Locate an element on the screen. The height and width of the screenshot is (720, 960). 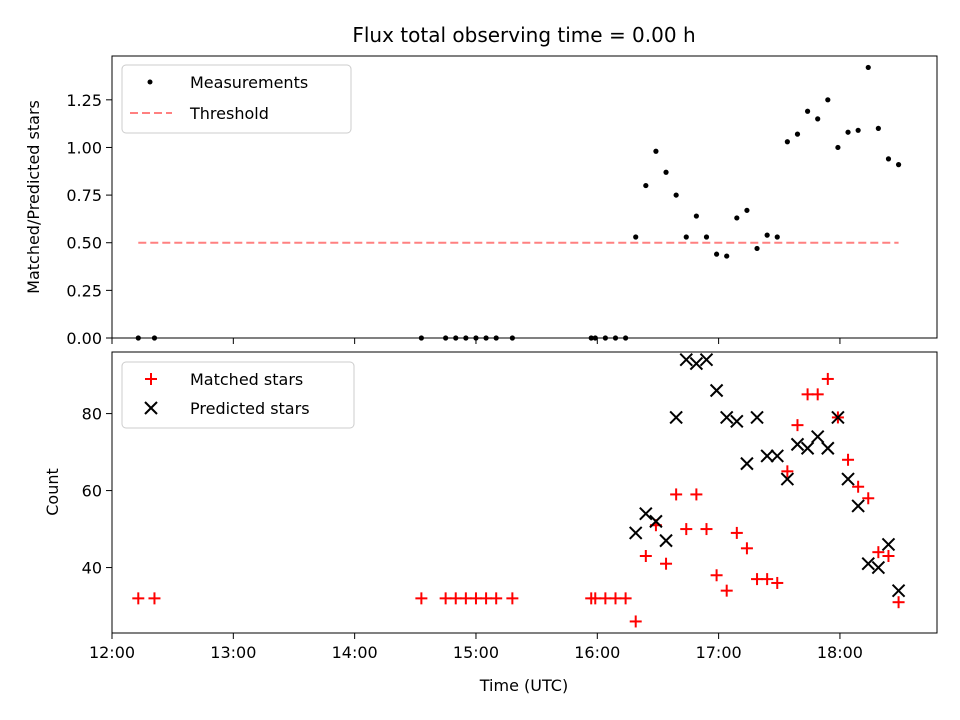
x-axis-label: Time (UTC) is located at coordinates (523, 685).